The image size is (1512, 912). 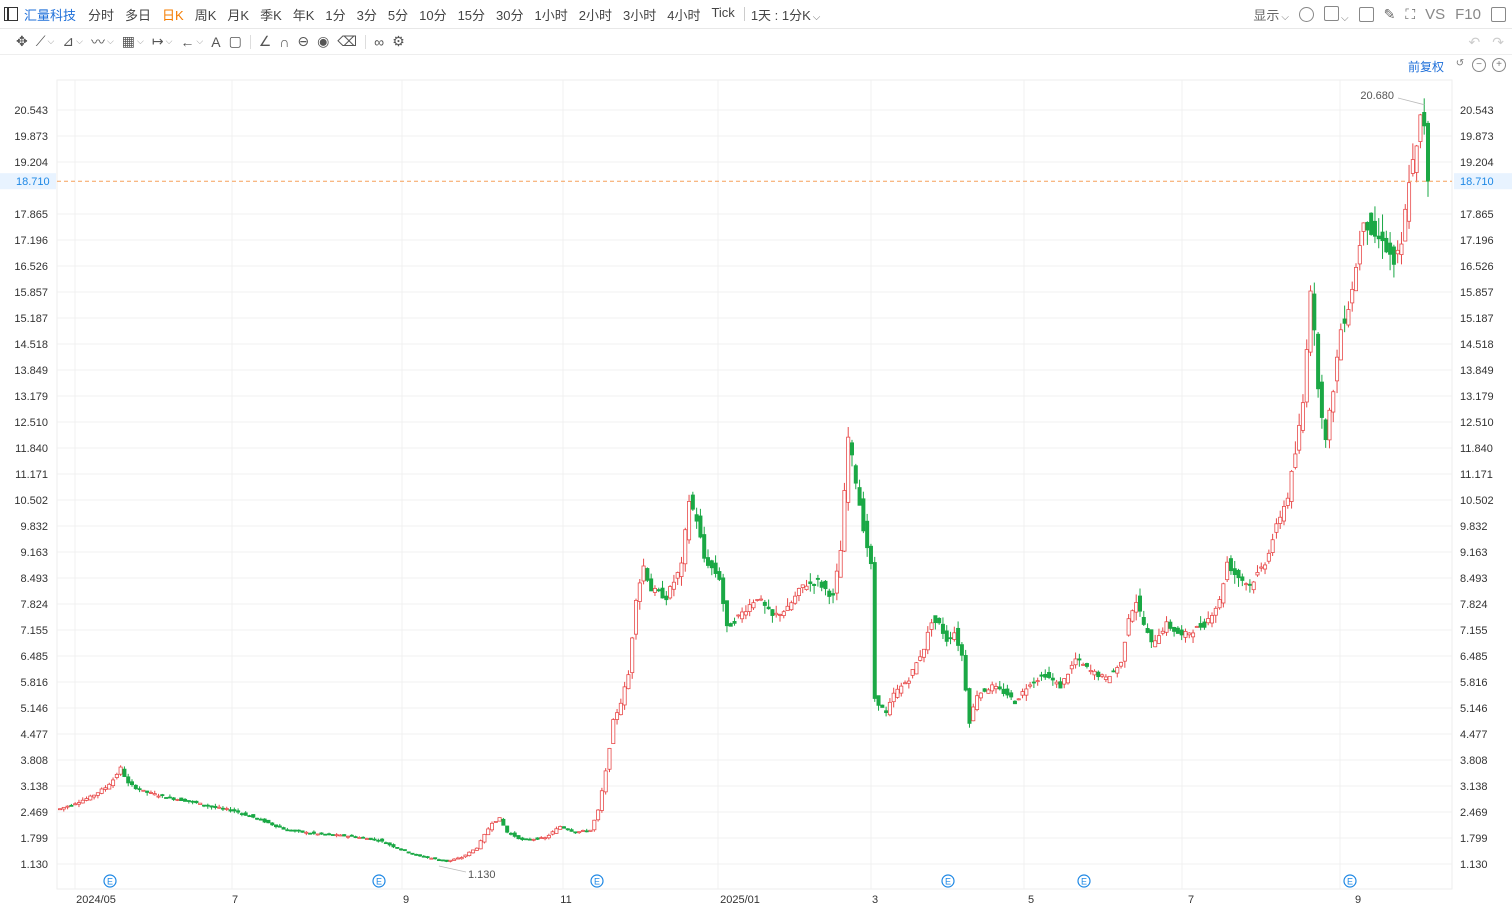 What do you see at coordinates (723, 12) in the screenshot?
I see `period-tab: Tick` at bounding box center [723, 12].